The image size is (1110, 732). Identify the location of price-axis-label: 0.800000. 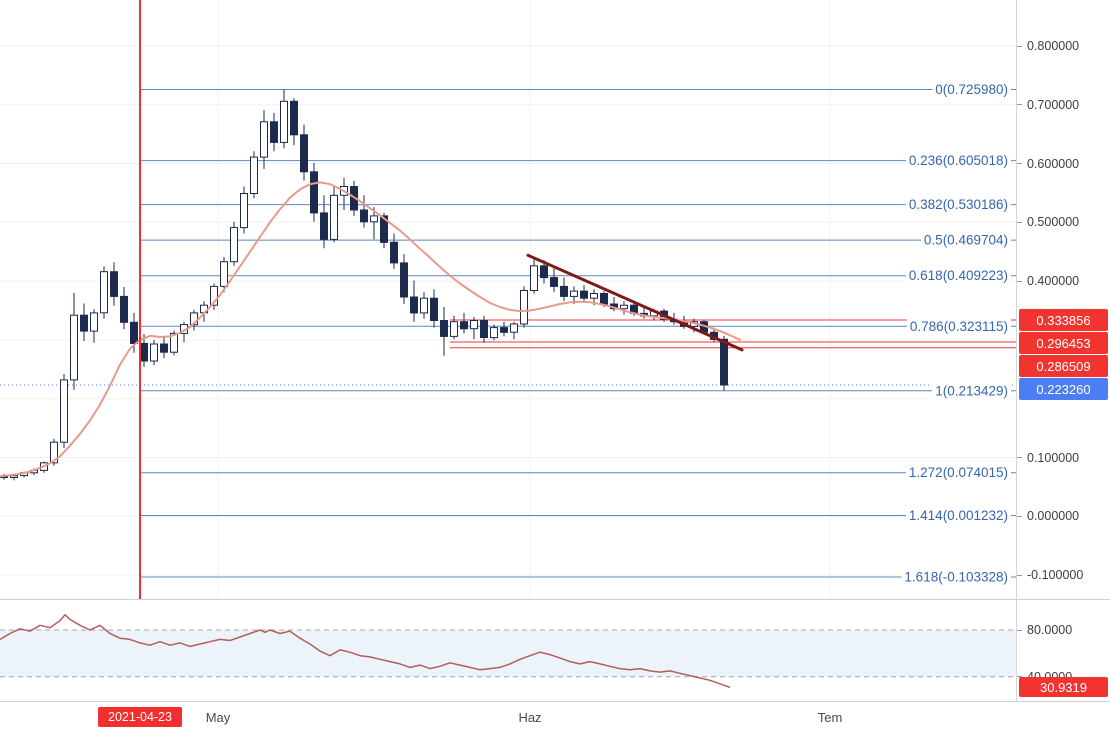
(1048, 46).